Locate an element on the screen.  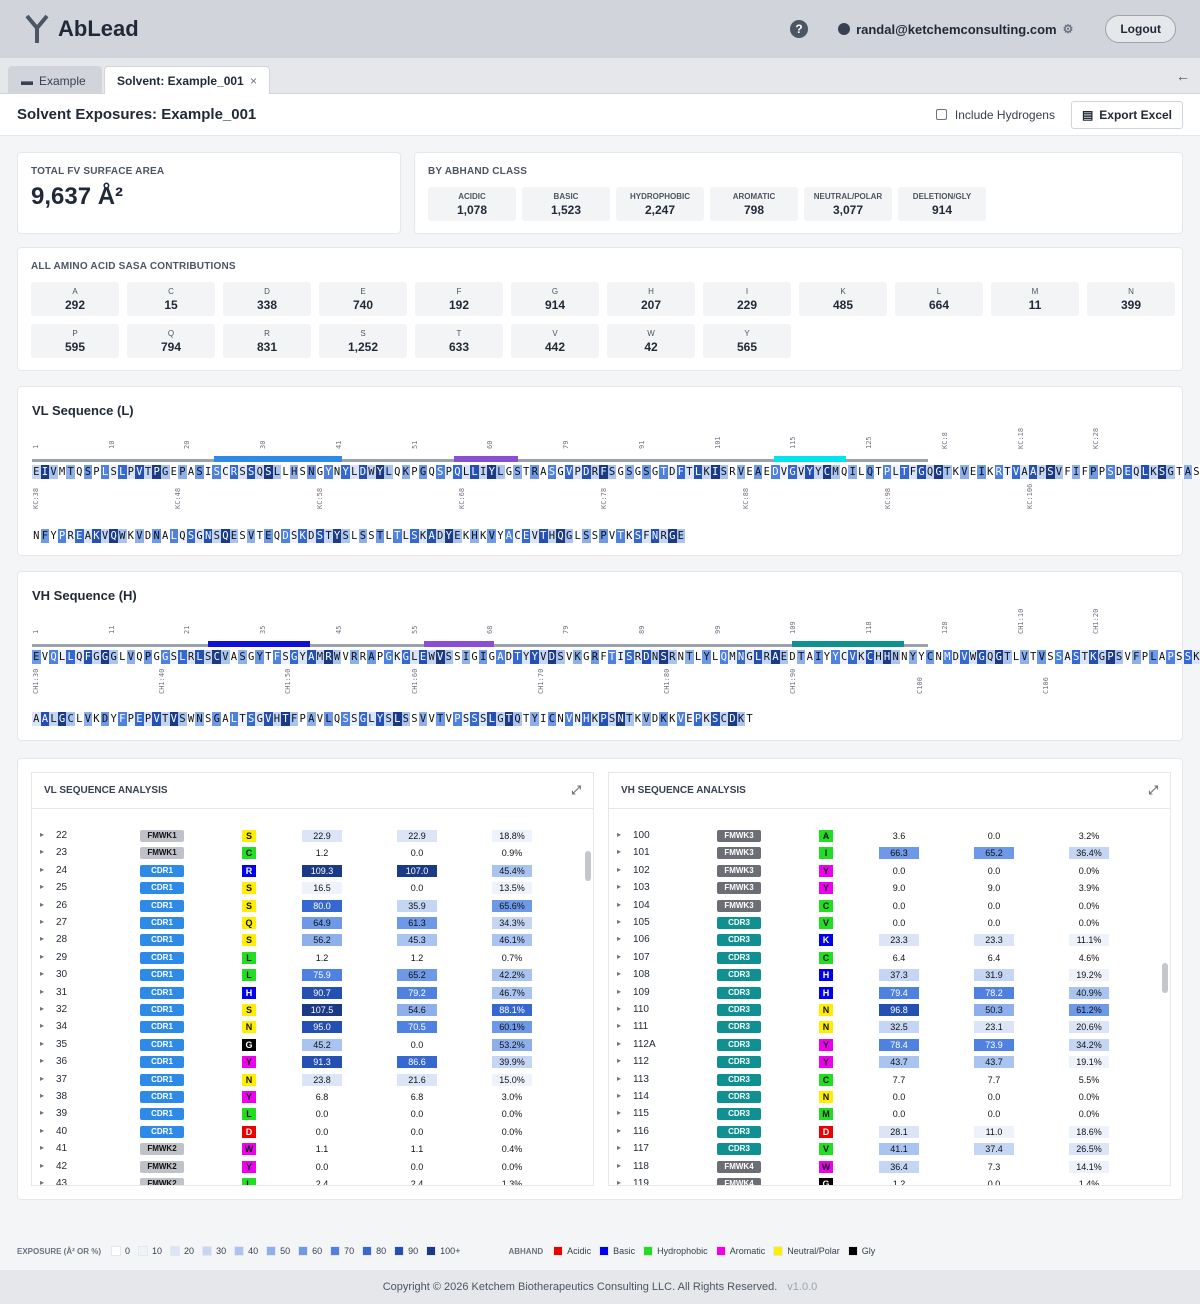
table-row: ▸ 35 CDR1 G 45.2 0.0 53.2% is located at coordinates (312, 1045).